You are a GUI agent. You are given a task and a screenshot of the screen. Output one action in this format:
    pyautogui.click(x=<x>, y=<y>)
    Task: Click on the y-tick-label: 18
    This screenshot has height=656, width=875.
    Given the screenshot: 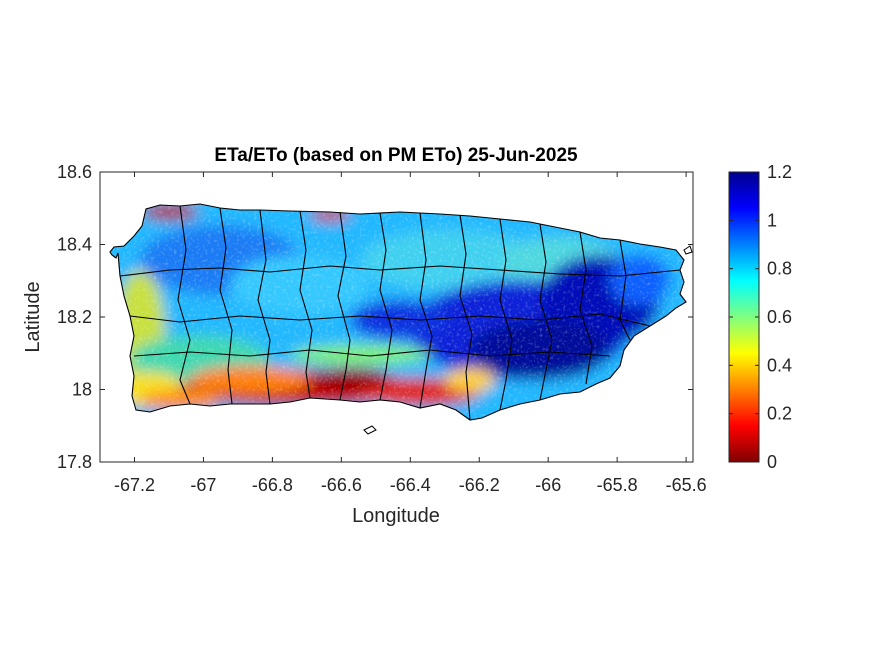 What is the action you would take?
    pyautogui.click(x=82, y=390)
    